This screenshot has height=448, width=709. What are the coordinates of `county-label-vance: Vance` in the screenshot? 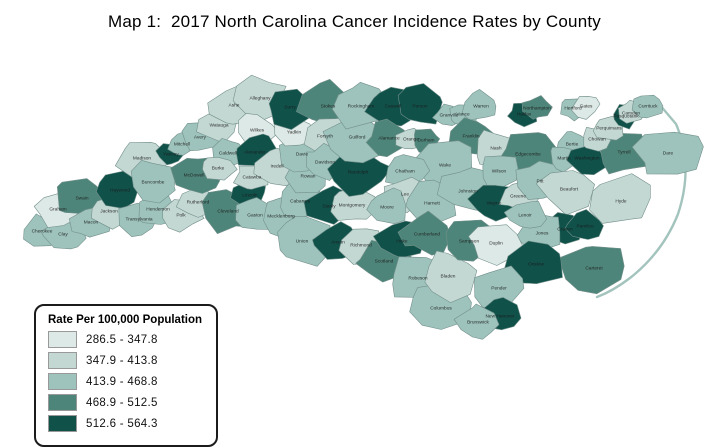 It's located at (463, 115).